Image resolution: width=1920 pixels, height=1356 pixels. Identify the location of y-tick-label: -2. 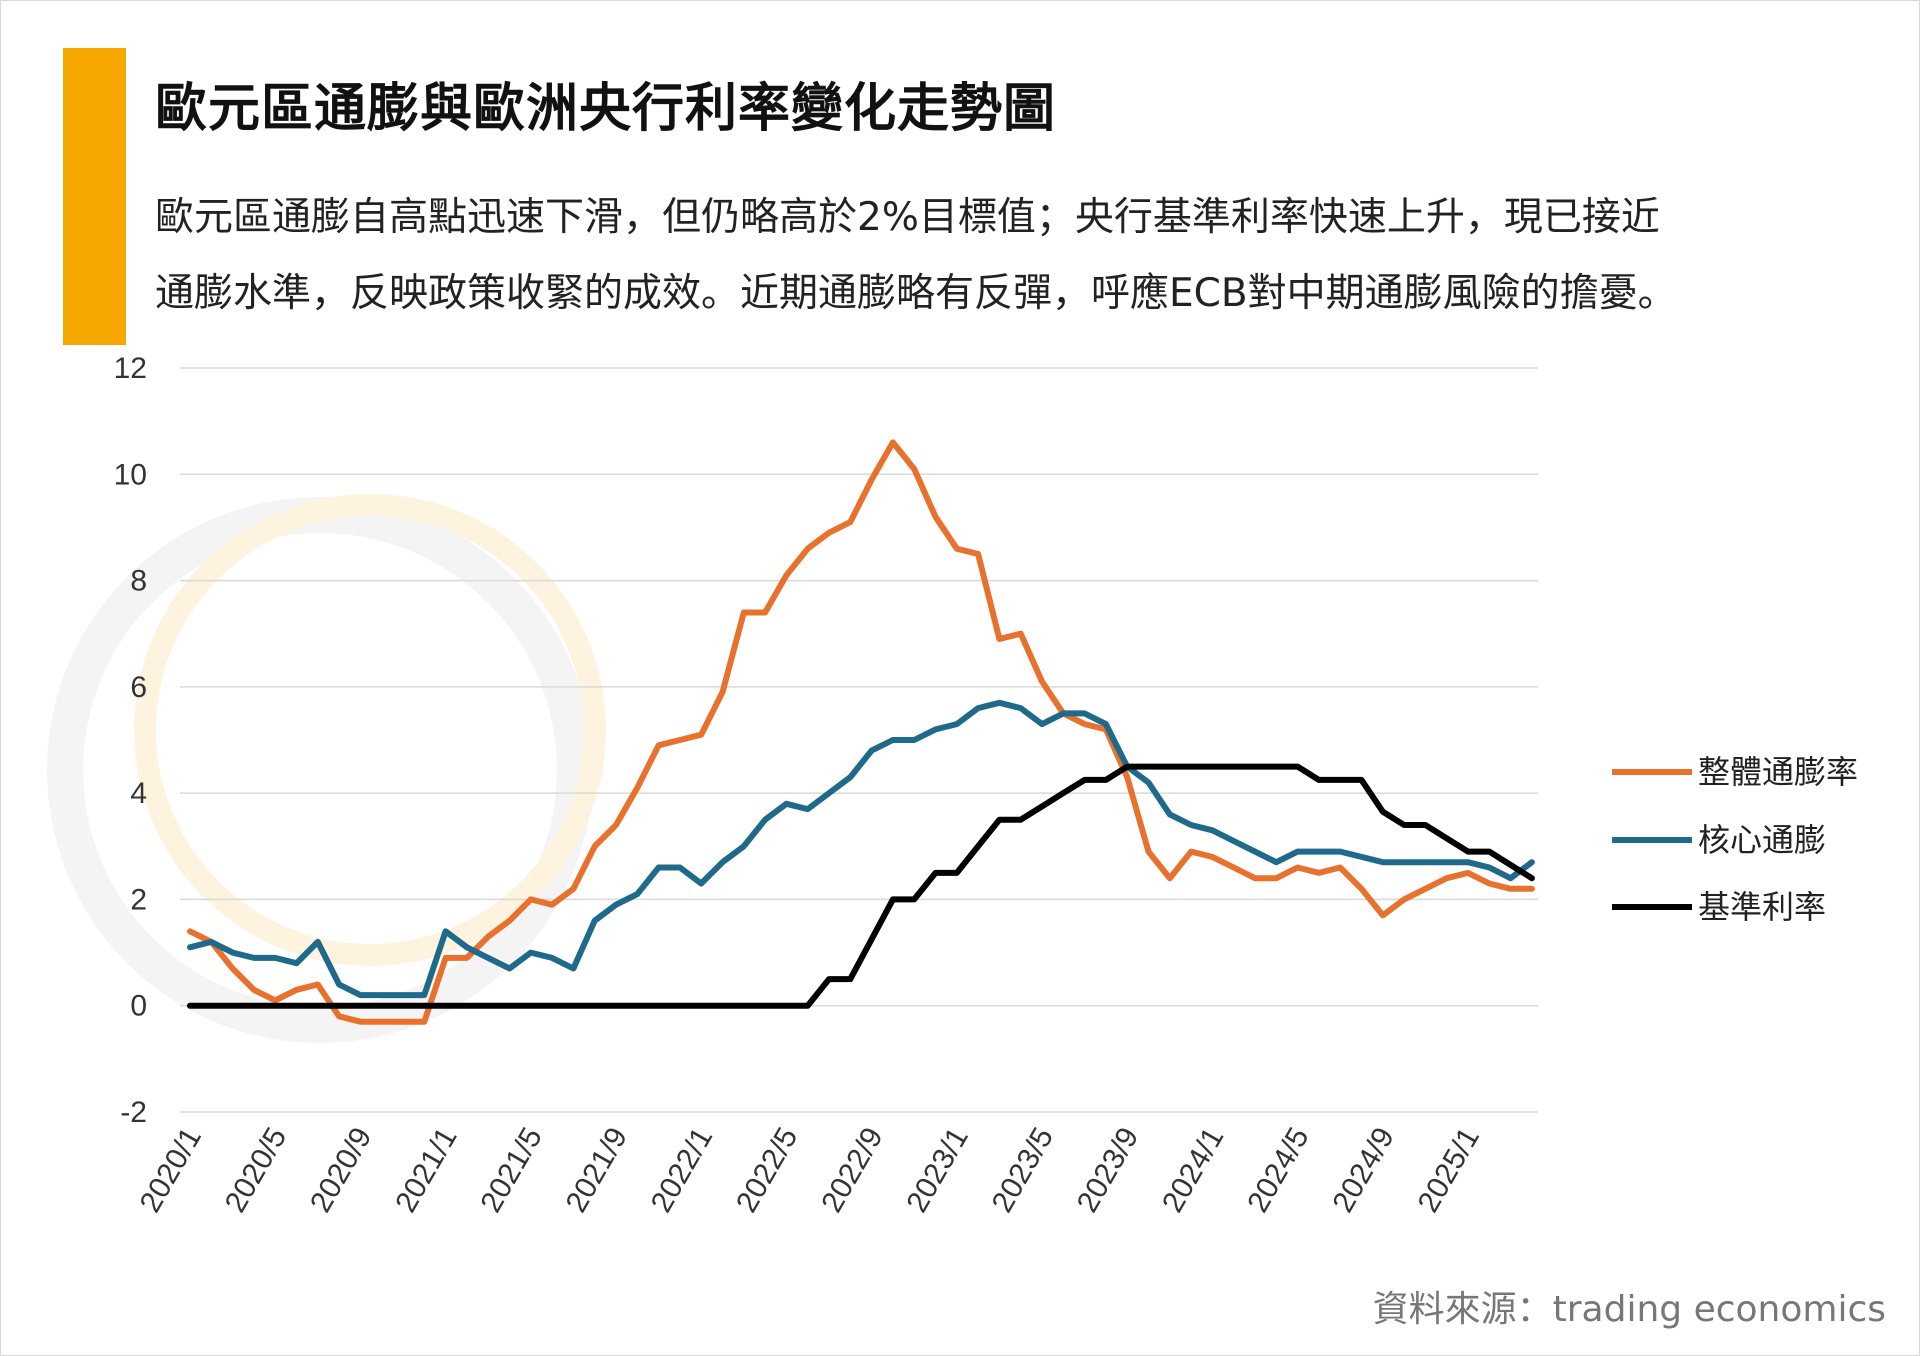
(133, 1112).